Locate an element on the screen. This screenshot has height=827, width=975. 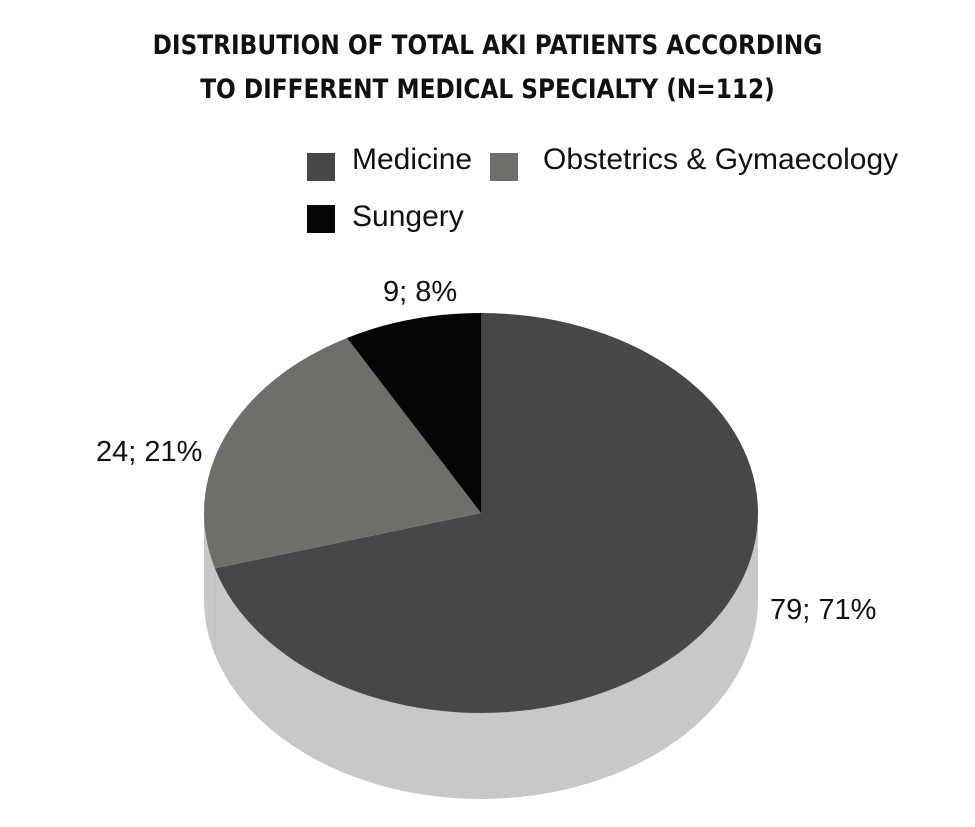
legend-label-surgery: Sungery is located at coordinates (408, 216).